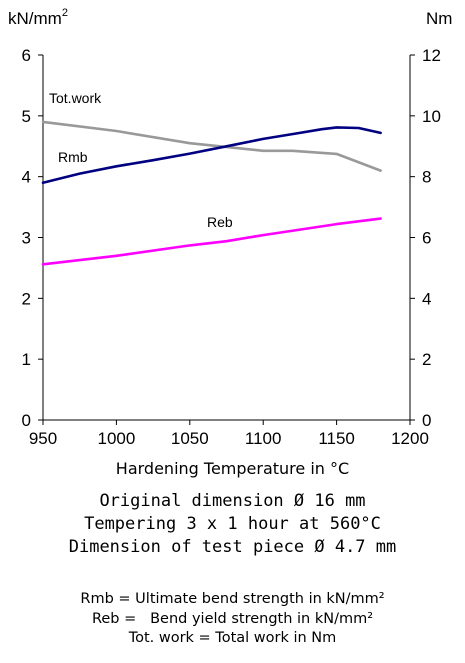 This screenshot has height=663, width=465. What do you see at coordinates (26, 177) in the screenshot?
I see `left-tick-label: 4` at bounding box center [26, 177].